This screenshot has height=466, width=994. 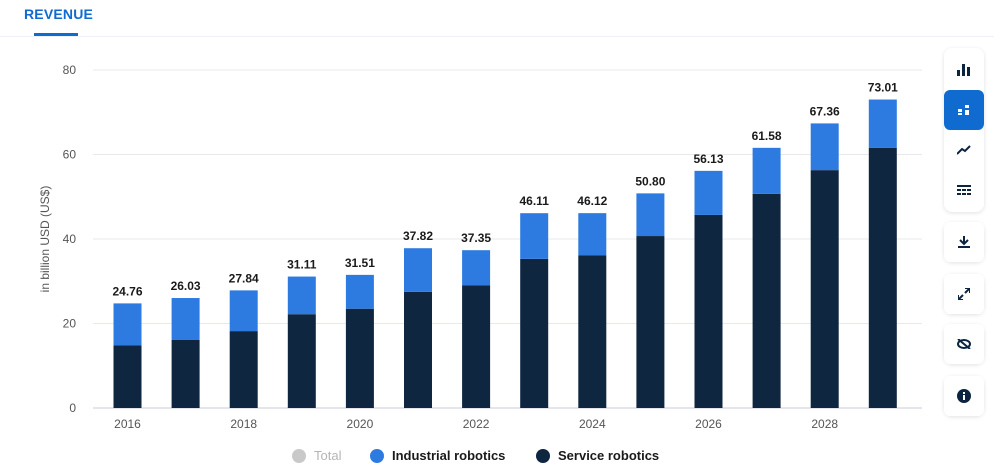 I want to click on legend-label: Service robotics, so click(x=609, y=455).